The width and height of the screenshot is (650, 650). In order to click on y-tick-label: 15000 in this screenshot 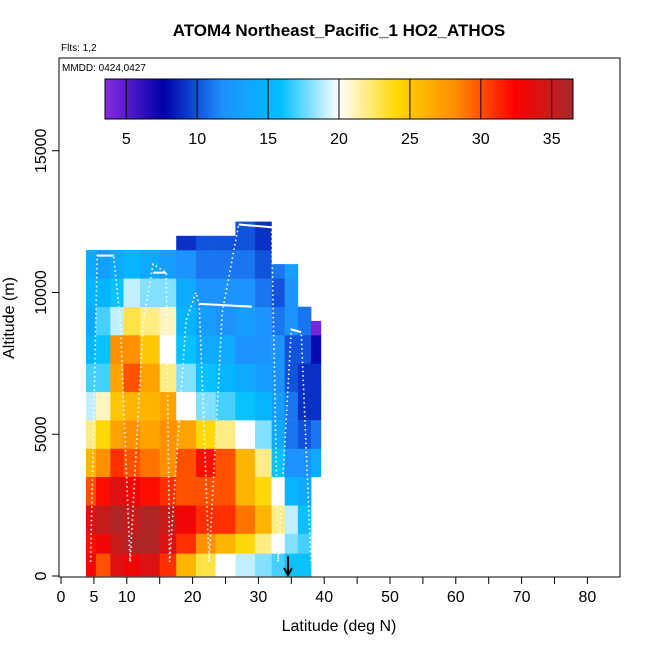, I will do `click(41, 150)`.